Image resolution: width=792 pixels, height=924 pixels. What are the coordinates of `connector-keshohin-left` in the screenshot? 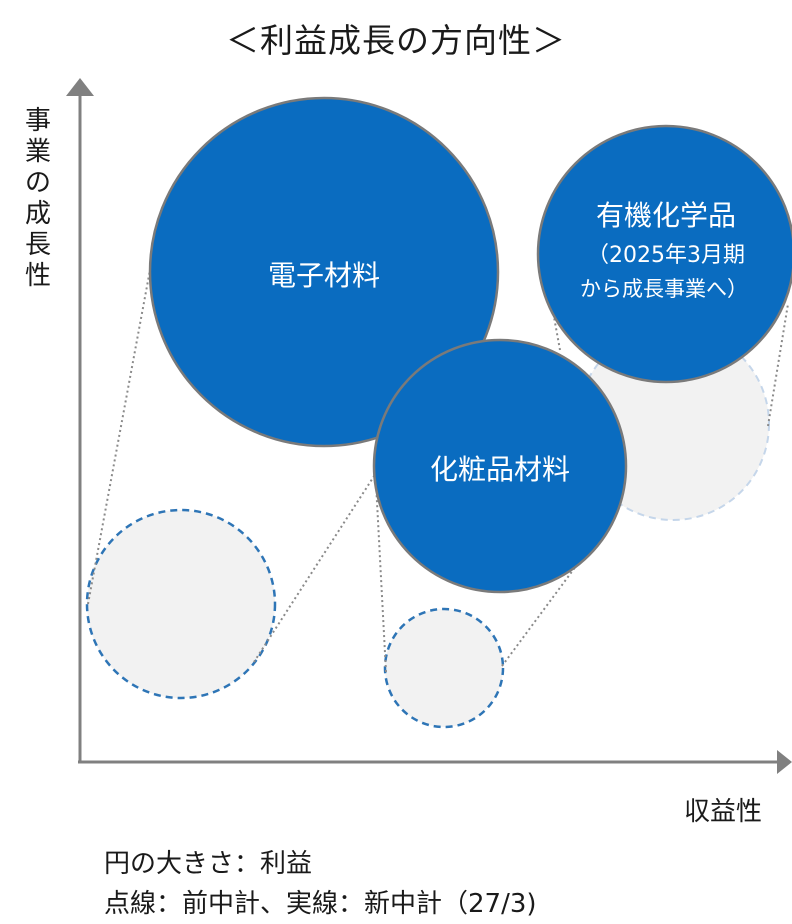 It's located at (381, 577).